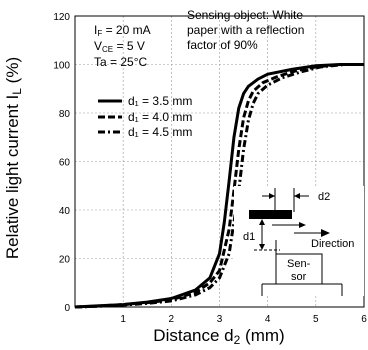 The image size is (368, 350). What do you see at coordinates (98, 46) in the screenshot?
I see `condition-vce-main: V` at bounding box center [98, 46].